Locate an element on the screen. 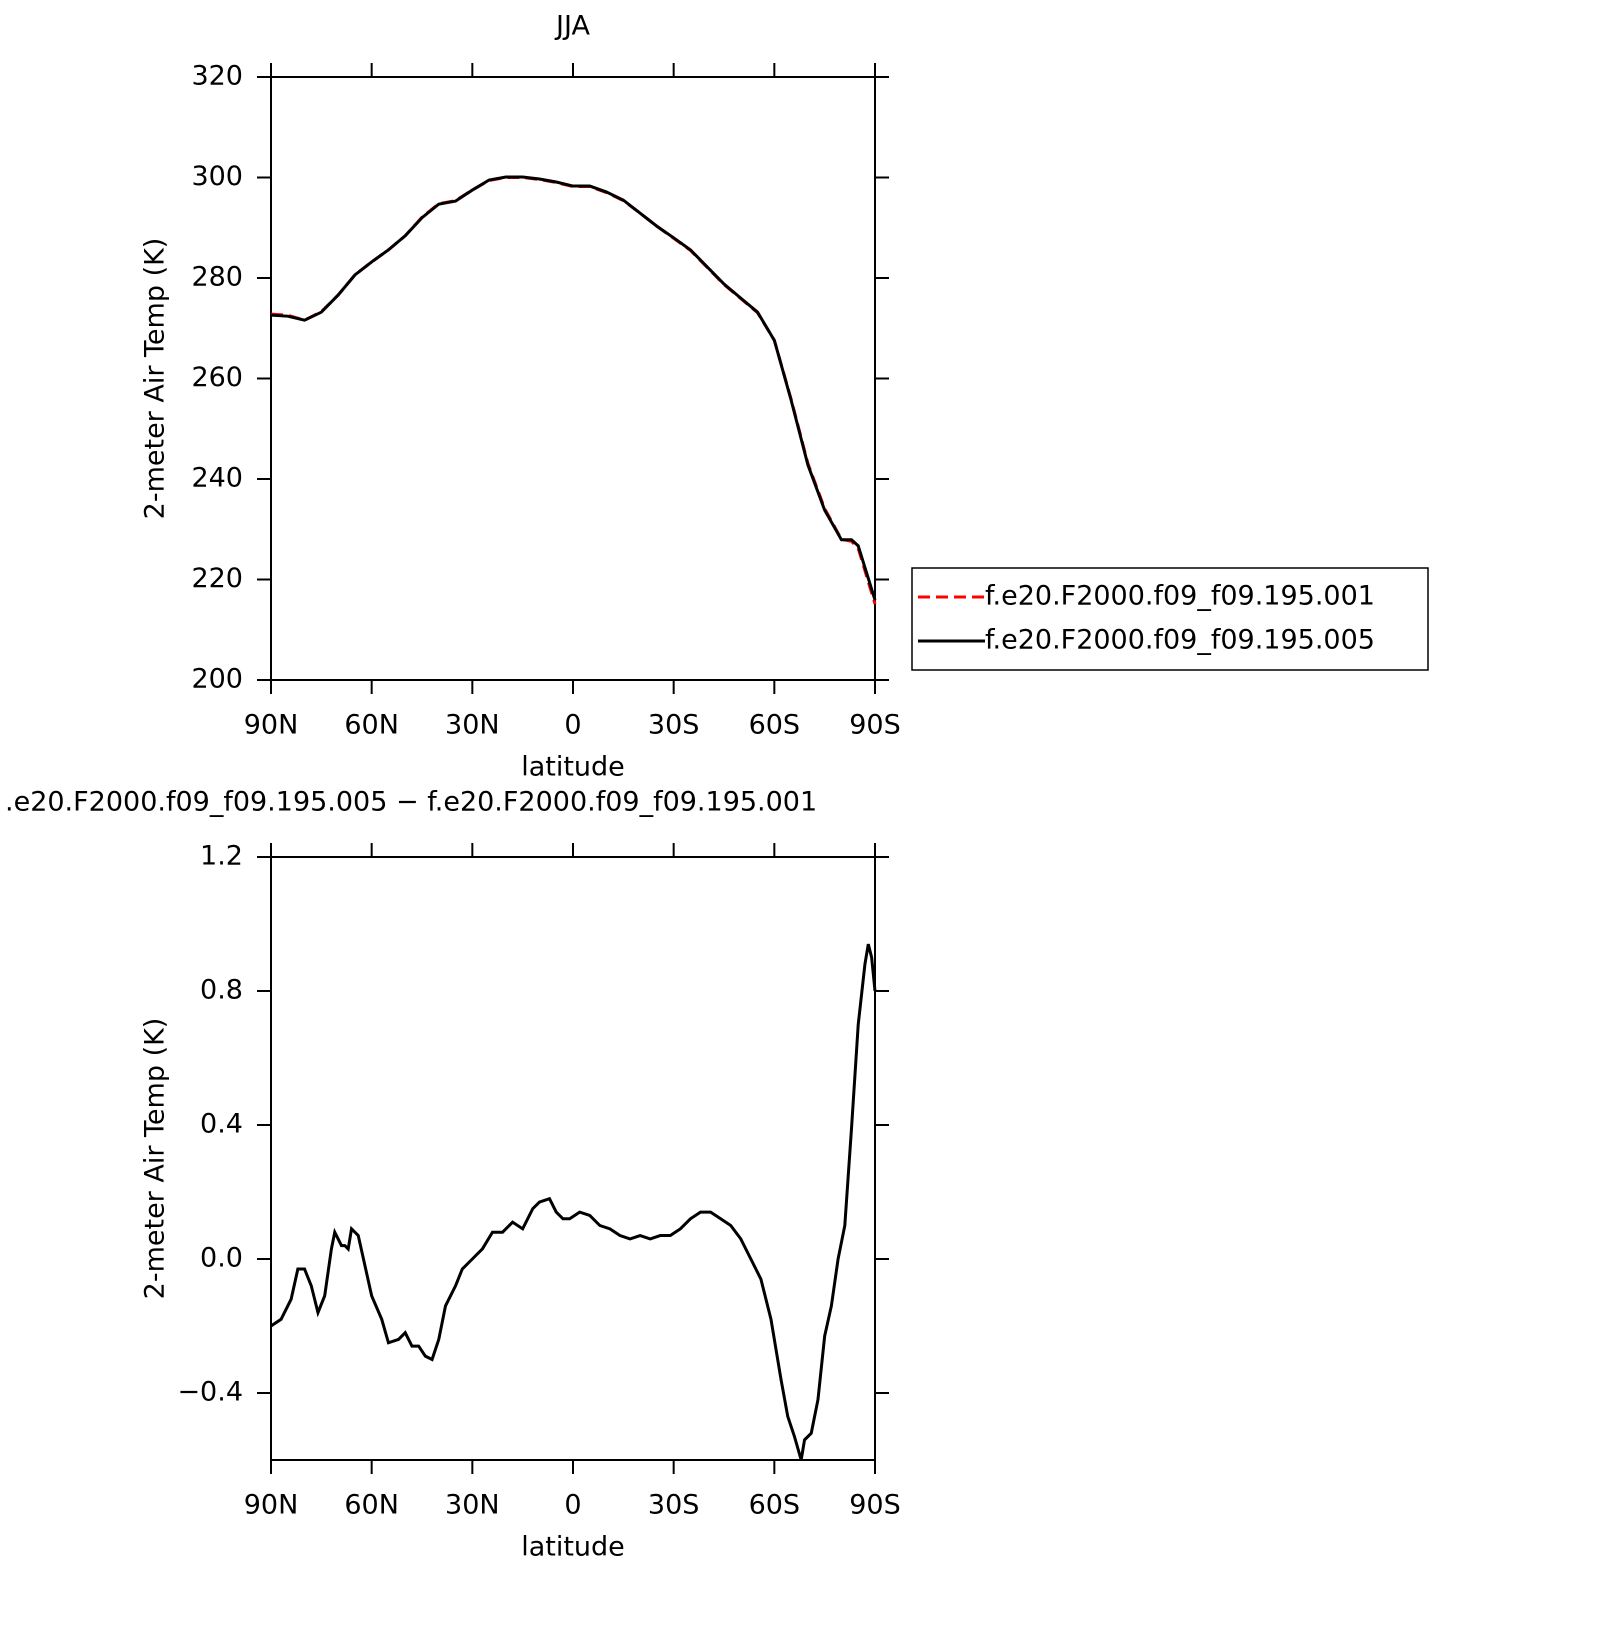 This screenshot has height=1639, width=1597. y-tick-label: 0.8 is located at coordinates (221, 990).